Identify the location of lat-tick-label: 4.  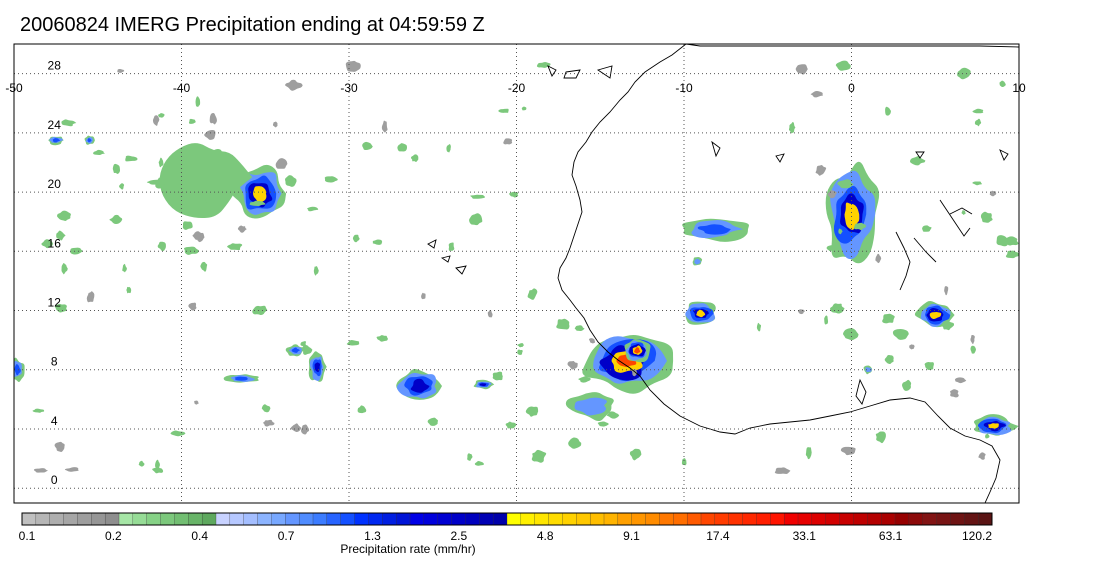
(54, 421).